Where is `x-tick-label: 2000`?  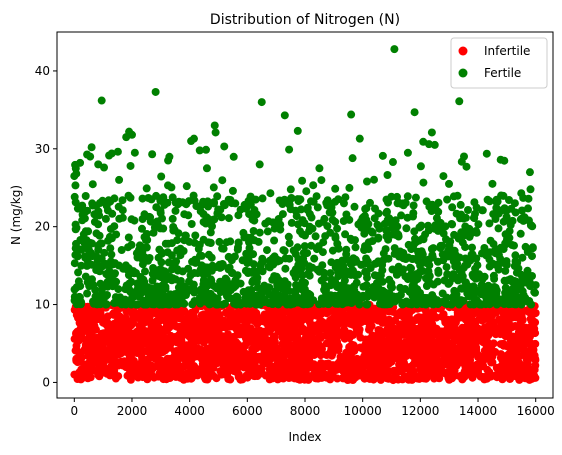
x-tick-label: 2000 is located at coordinates (132, 411).